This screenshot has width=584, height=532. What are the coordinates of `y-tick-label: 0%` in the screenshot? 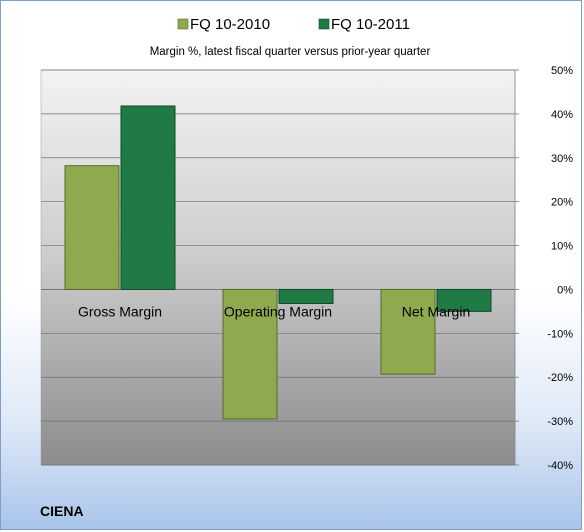 It's located at (565, 290).